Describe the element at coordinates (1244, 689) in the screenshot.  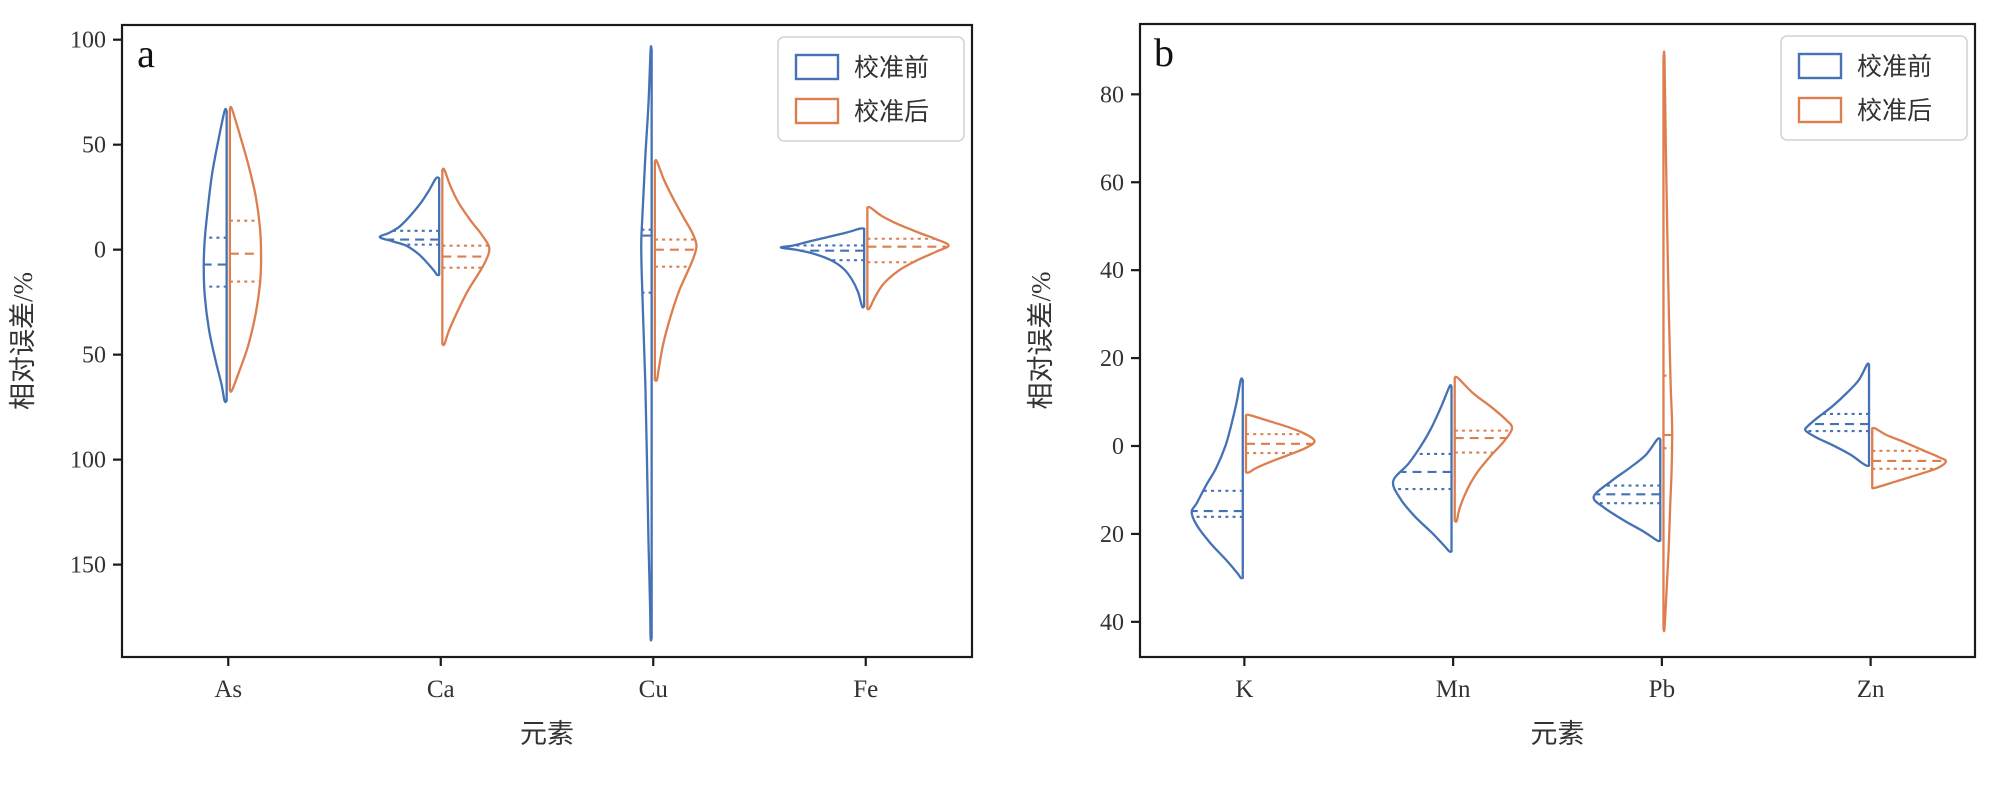
I see `x-tick-label: K` at that location.